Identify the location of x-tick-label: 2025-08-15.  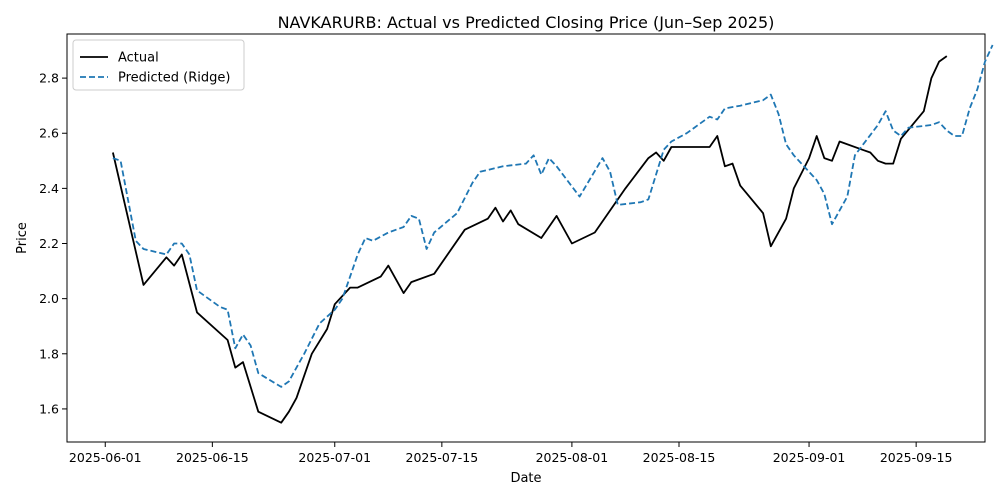
(679, 457).